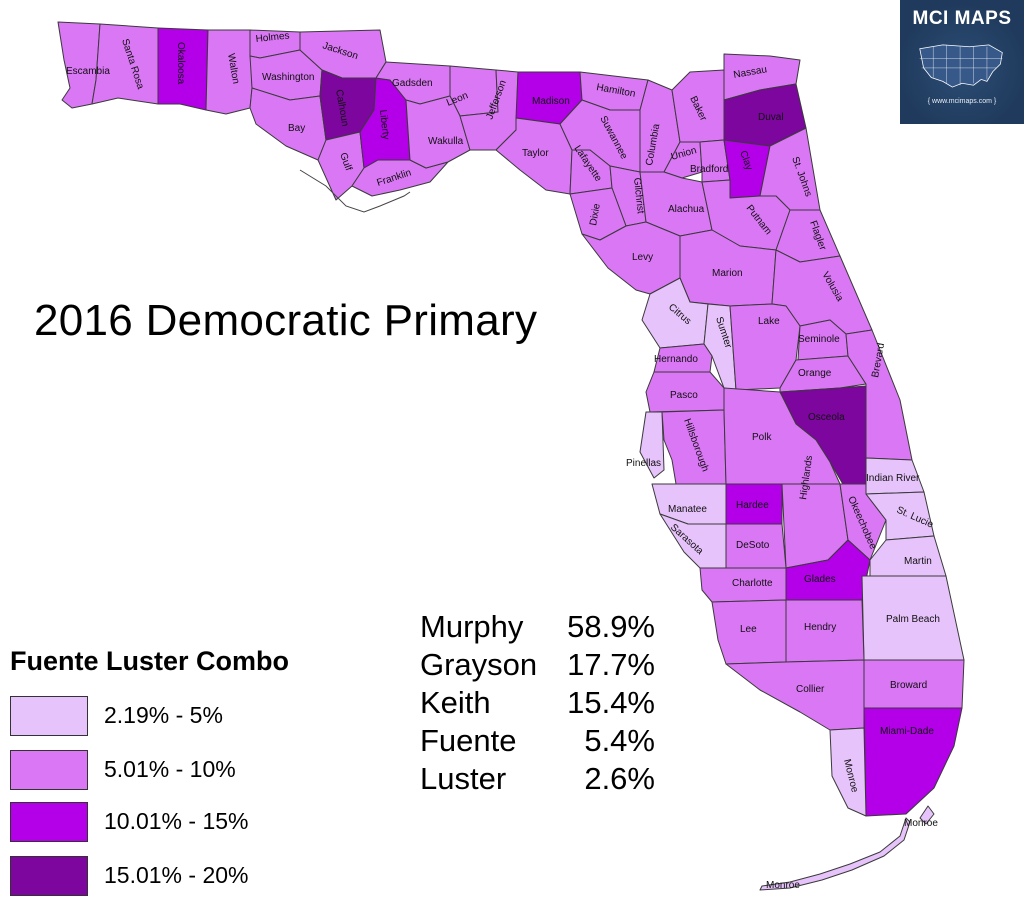 The width and height of the screenshot is (1024, 914). What do you see at coordinates (913, 762) in the screenshot?
I see `county-miami-dade` at bounding box center [913, 762].